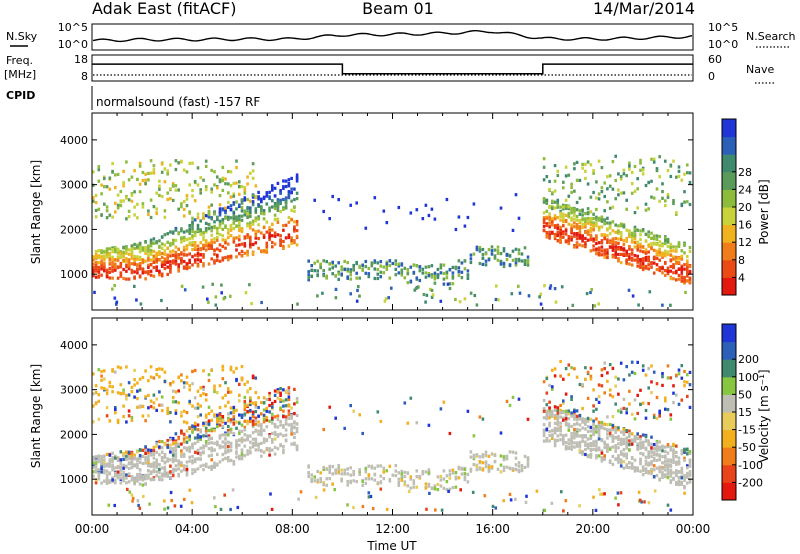 The height and width of the screenshot is (554, 800). Describe the element at coordinates (73, 27) in the screenshot. I see `noise-left-tick-top: 10^5` at that location.